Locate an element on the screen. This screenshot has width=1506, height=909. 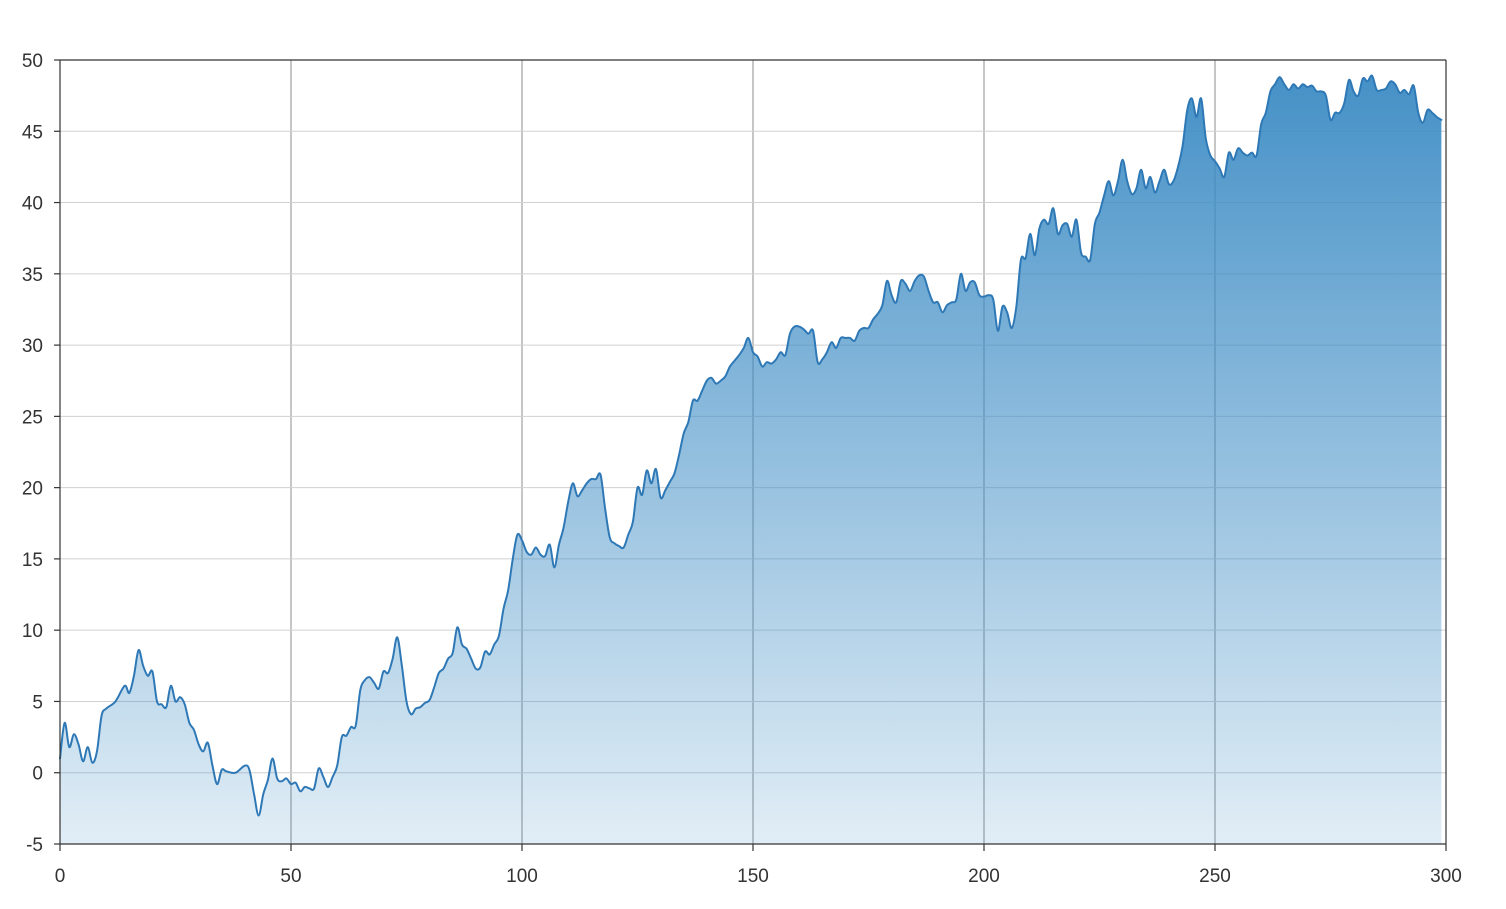
x-tick-label: 250 is located at coordinates (1215, 876).